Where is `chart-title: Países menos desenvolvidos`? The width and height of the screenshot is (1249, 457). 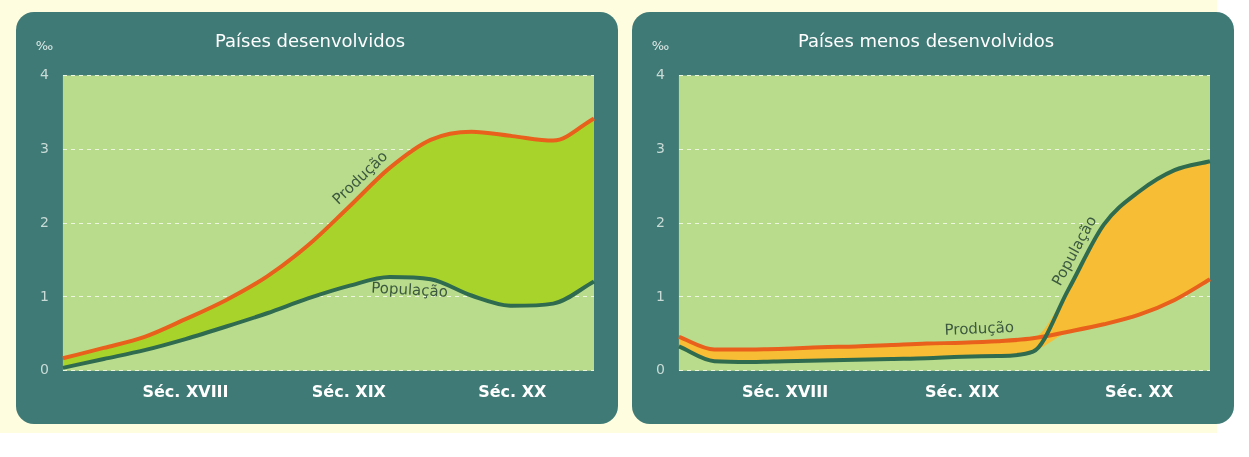
chart-title: Países menos desenvolvidos is located at coordinates (926, 41).